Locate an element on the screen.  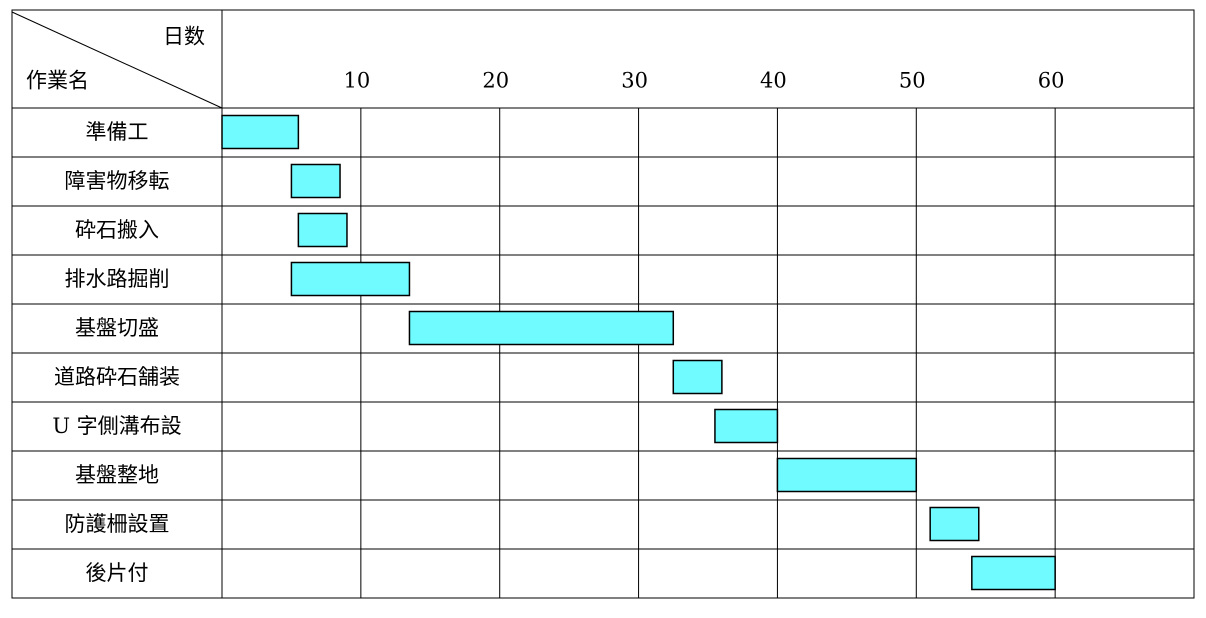
row-label: 砕石搬入 is located at coordinates (117, 230).